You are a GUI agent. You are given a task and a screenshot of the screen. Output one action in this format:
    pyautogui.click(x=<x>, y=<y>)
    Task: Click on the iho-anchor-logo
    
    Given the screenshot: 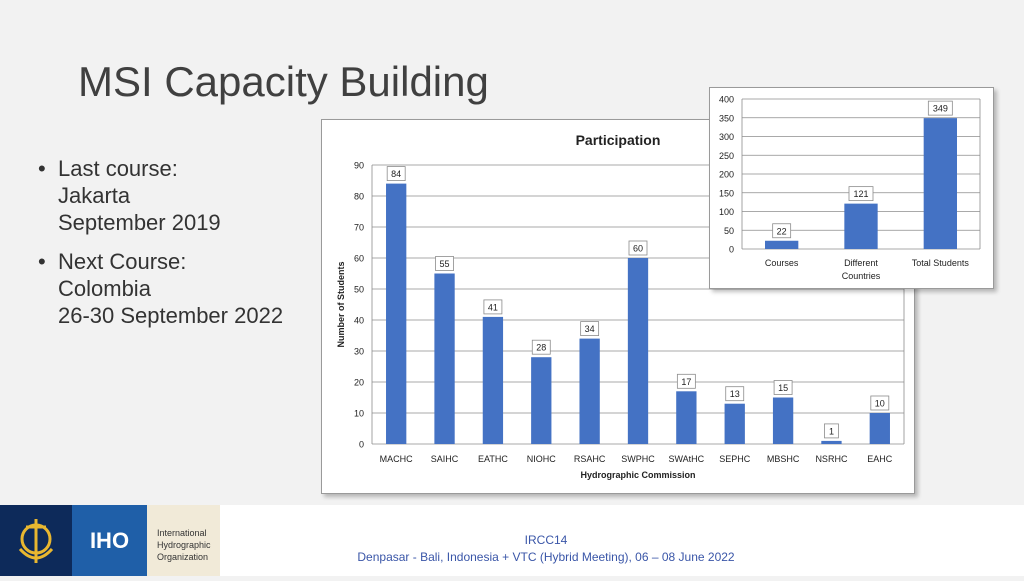 What is the action you would take?
    pyautogui.click(x=36, y=540)
    